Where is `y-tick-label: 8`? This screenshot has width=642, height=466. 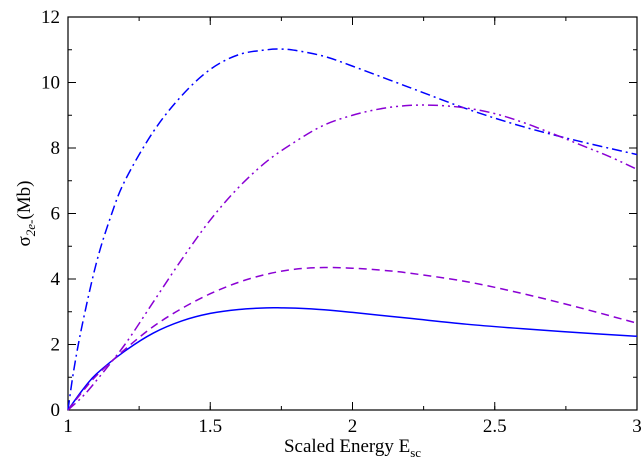
y-tick-label: 8 is located at coordinates (56, 148).